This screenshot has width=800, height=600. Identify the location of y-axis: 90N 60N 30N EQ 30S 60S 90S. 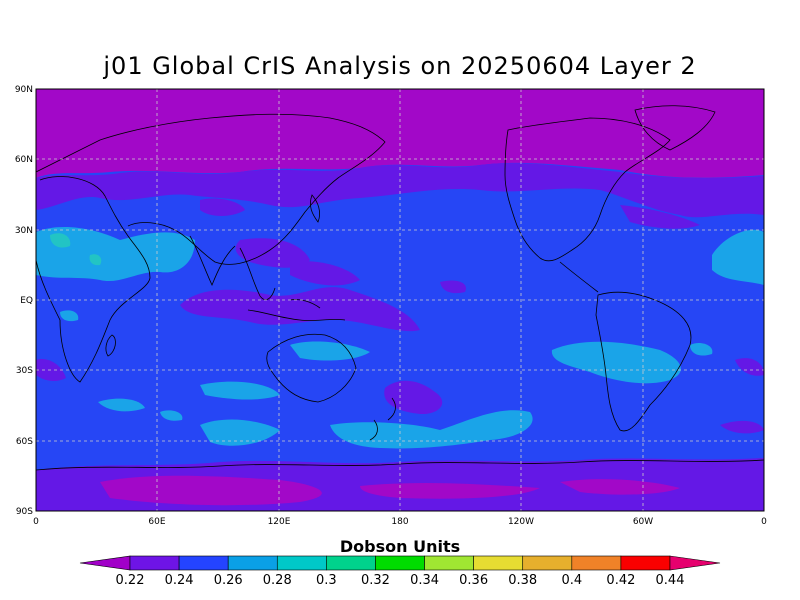
(24, 301).